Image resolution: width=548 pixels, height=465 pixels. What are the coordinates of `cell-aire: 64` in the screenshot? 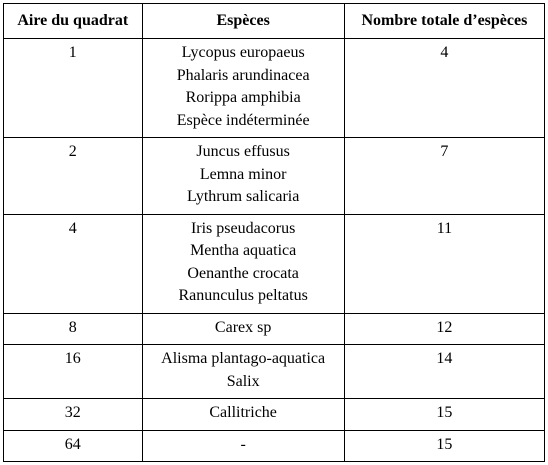 It's located at (73, 445).